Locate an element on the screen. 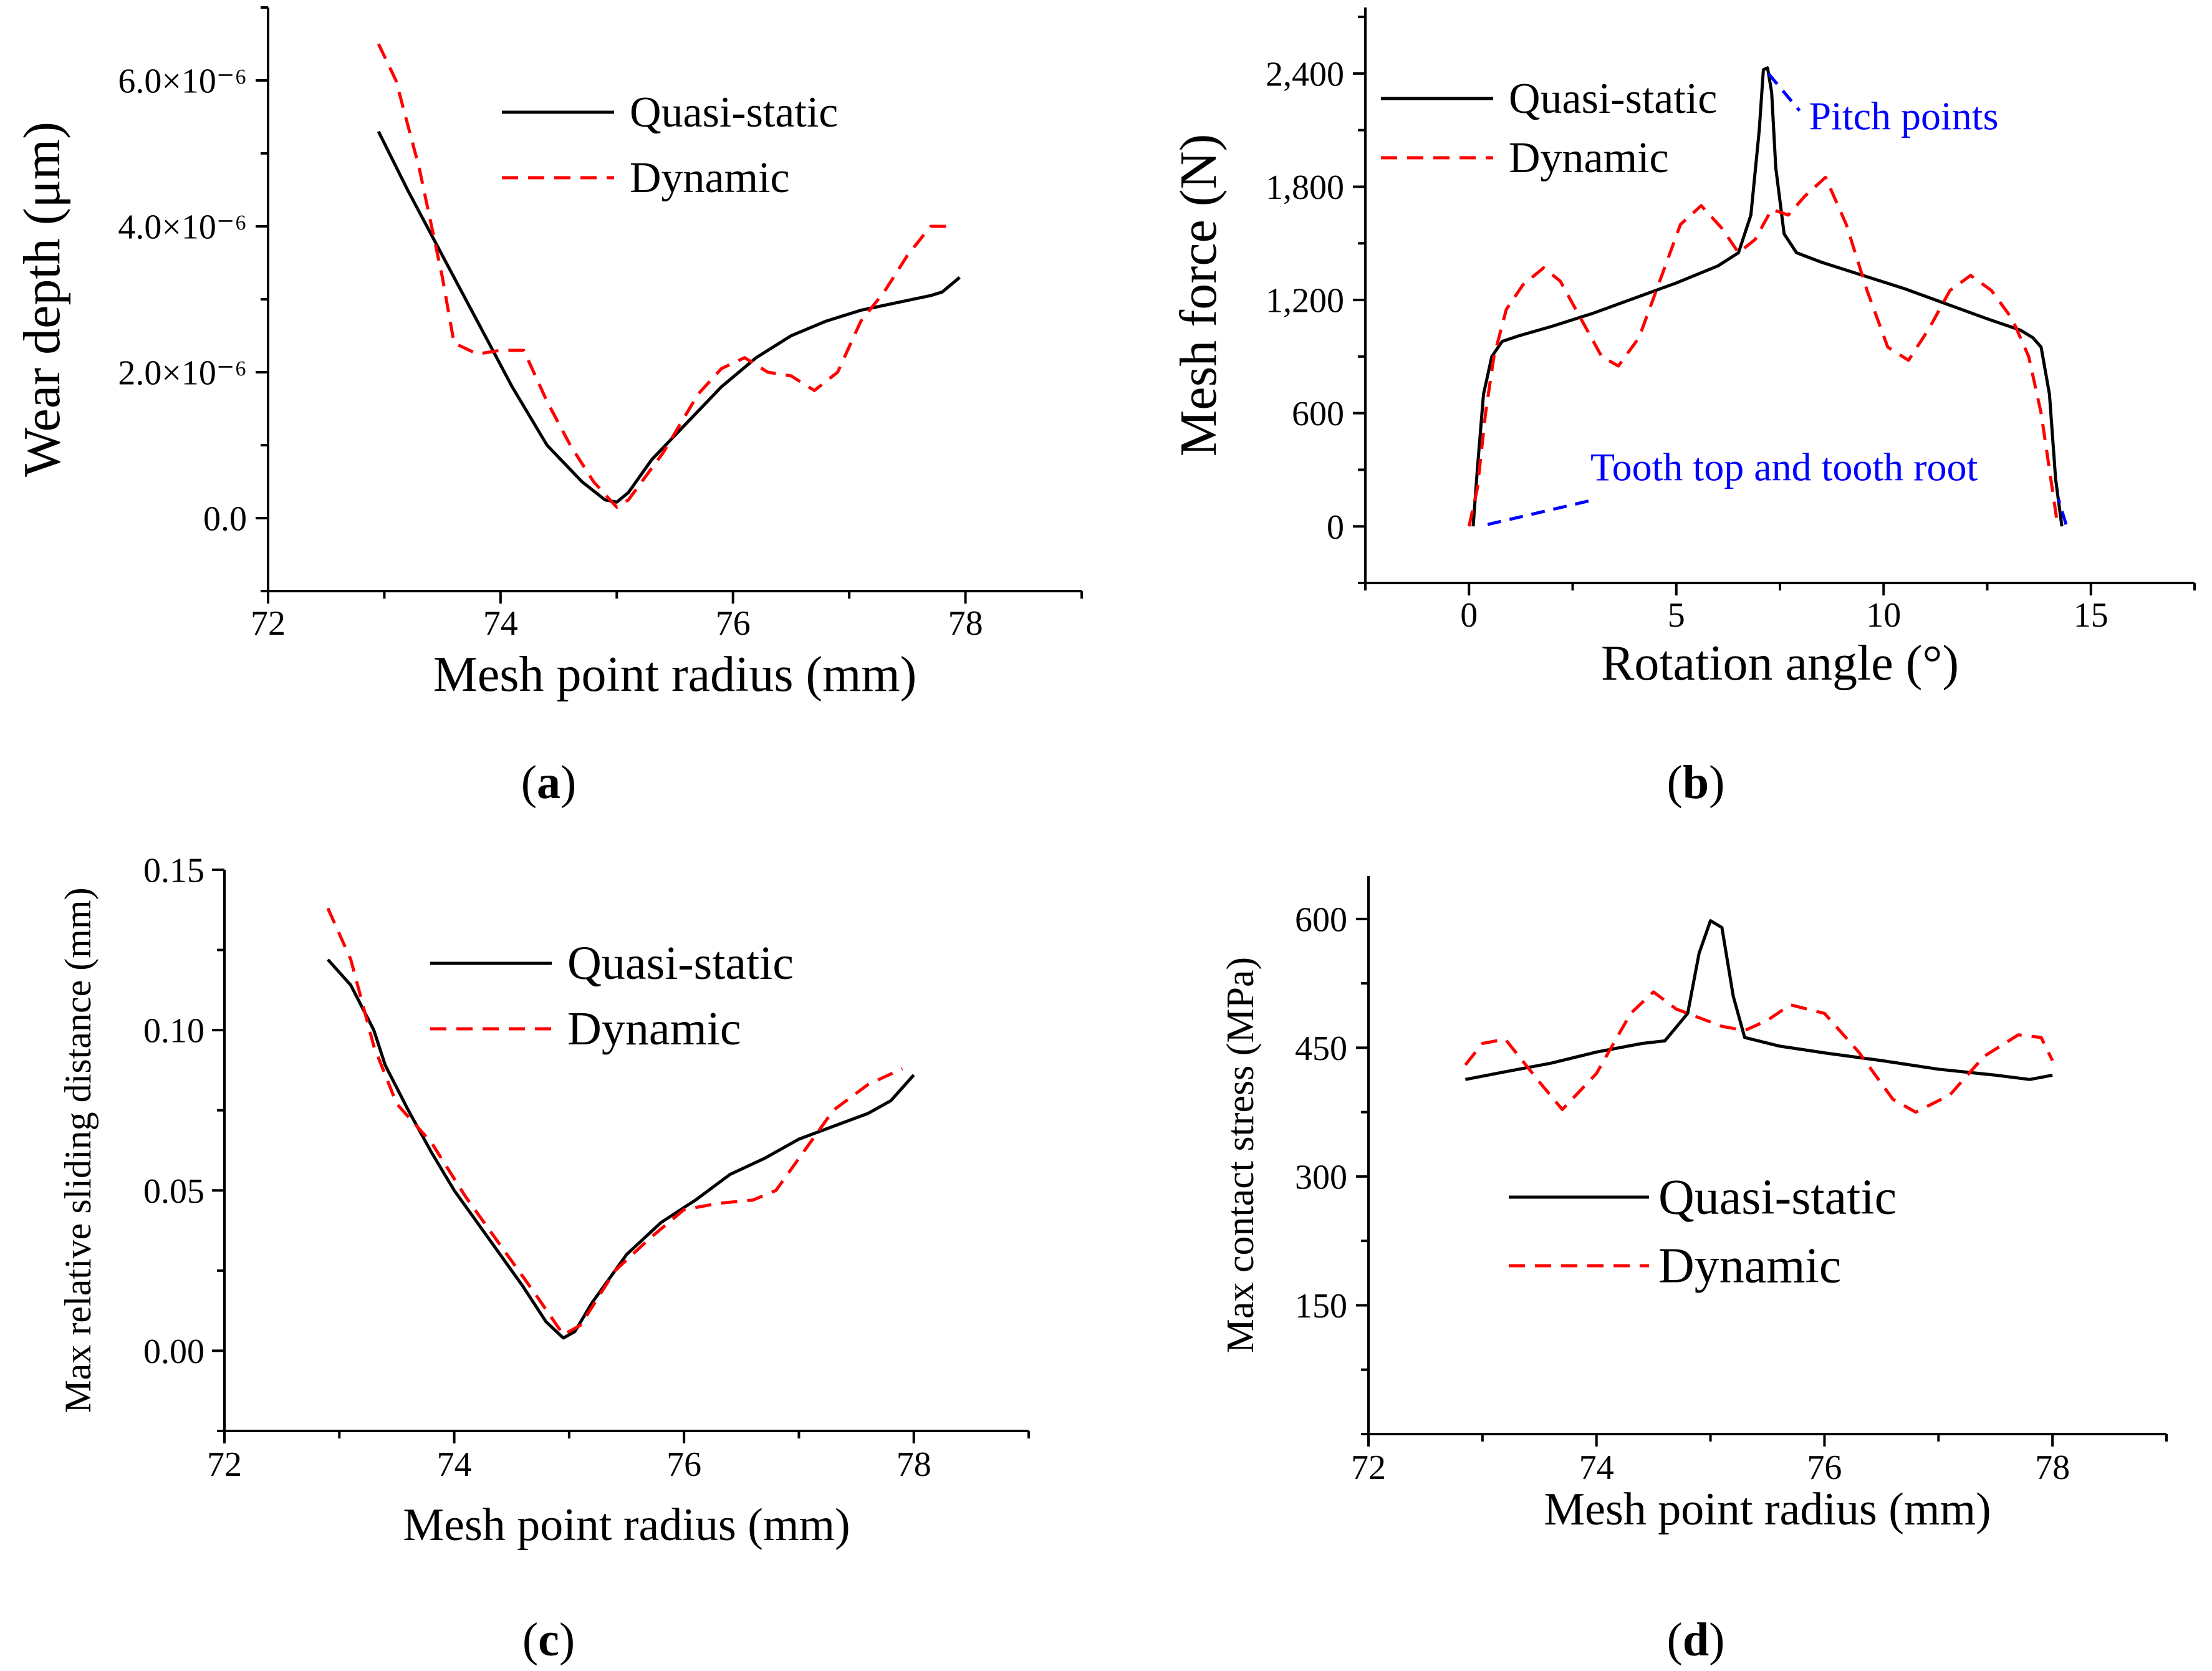 The width and height of the screenshot is (2212, 1671). y-axis-title: Wear depth (μm) is located at coordinates (42, 299).